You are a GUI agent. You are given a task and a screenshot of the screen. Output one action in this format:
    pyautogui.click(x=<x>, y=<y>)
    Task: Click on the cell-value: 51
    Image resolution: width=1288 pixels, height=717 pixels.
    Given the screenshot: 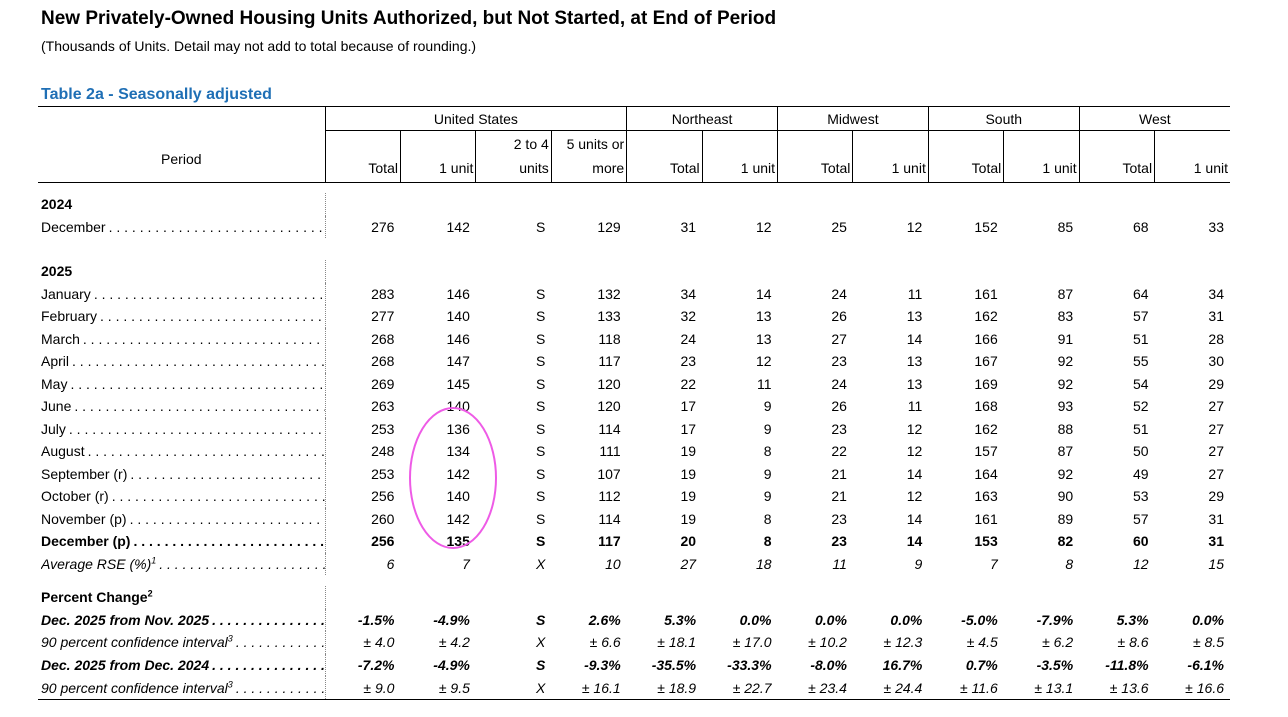 What is the action you would take?
    pyautogui.click(x=1140, y=428)
    